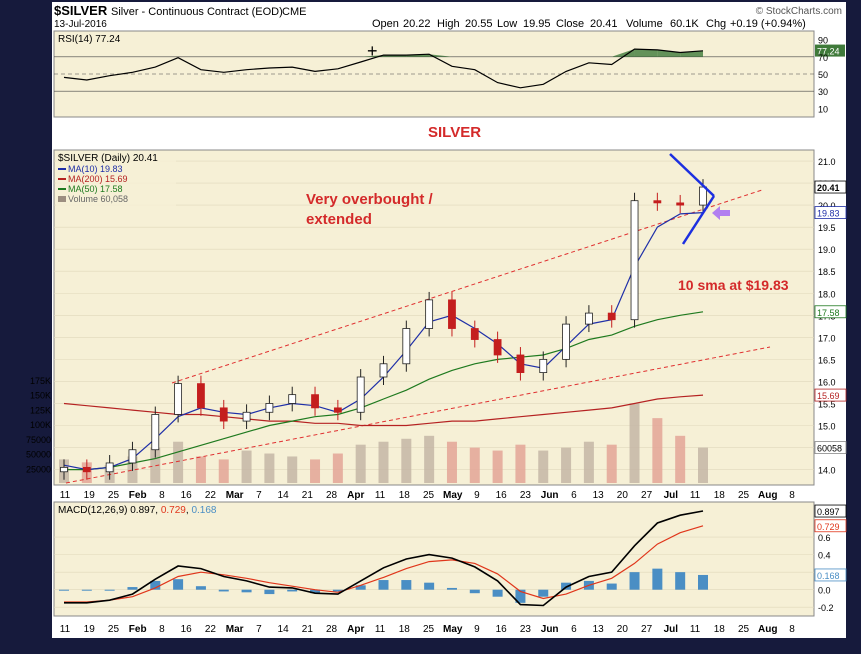 This screenshot has width=861, height=654. What do you see at coordinates (138, 495) in the screenshot?
I see `x-axis-label: Feb` at bounding box center [138, 495].